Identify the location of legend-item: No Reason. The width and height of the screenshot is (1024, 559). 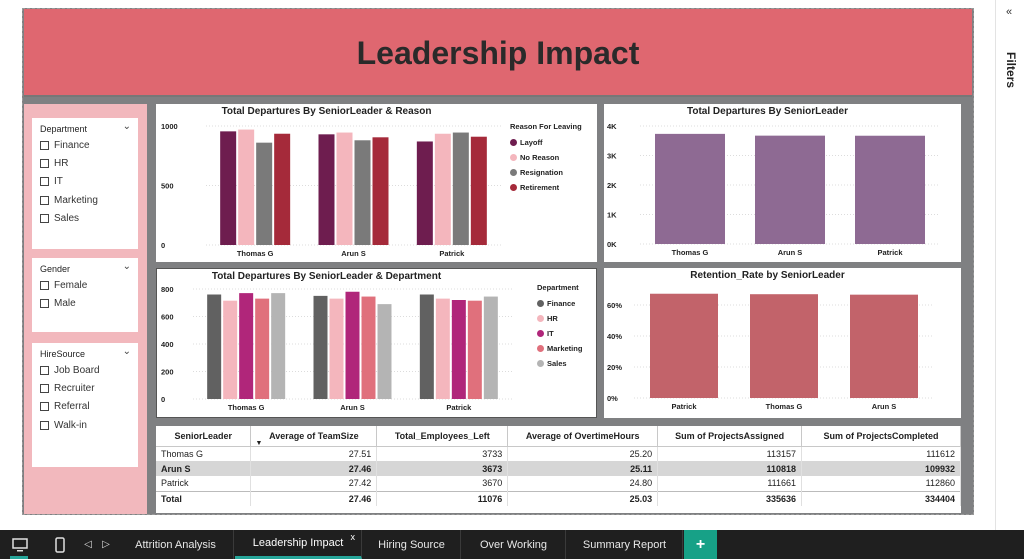
(546, 157).